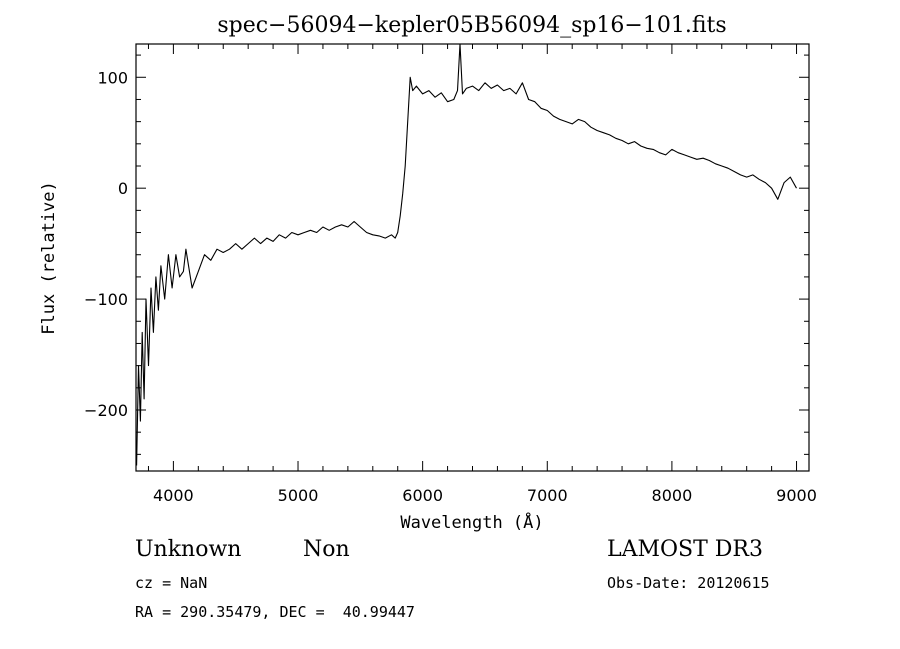 The width and height of the screenshot is (900, 649). Describe the element at coordinates (326, 549) in the screenshot. I see `object-class: Non` at that location.